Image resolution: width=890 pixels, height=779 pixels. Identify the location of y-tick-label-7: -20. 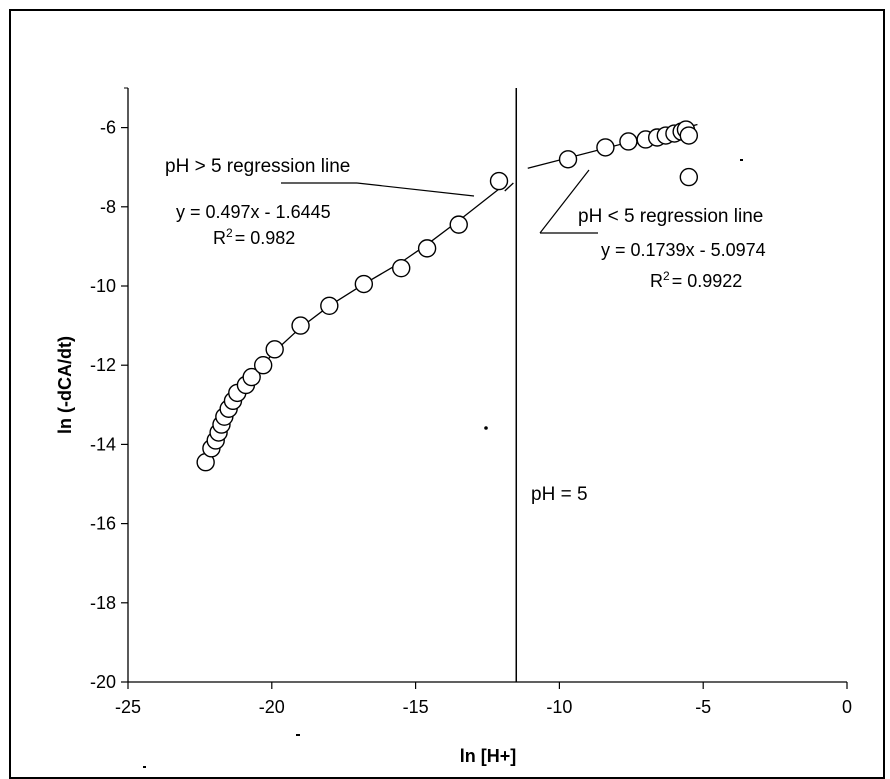
(103, 682).